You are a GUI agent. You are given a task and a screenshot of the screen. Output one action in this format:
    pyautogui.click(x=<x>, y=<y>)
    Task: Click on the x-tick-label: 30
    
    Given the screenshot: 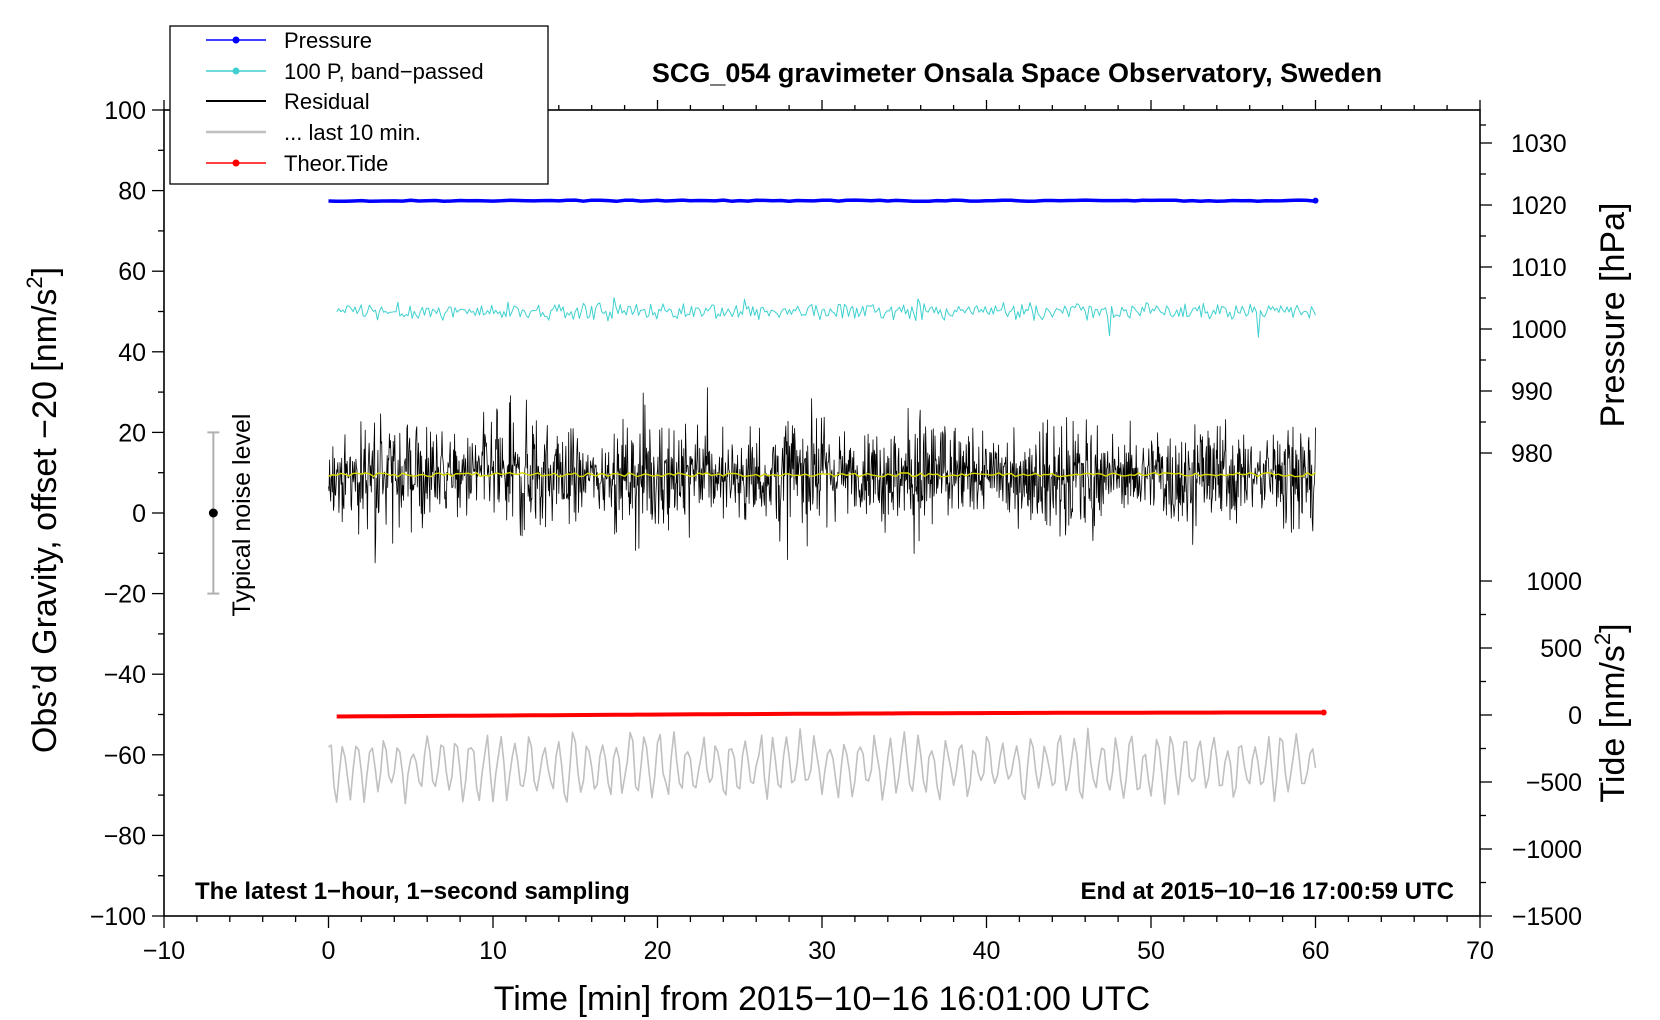 What is the action you would take?
    pyautogui.click(x=822, y=951)
    